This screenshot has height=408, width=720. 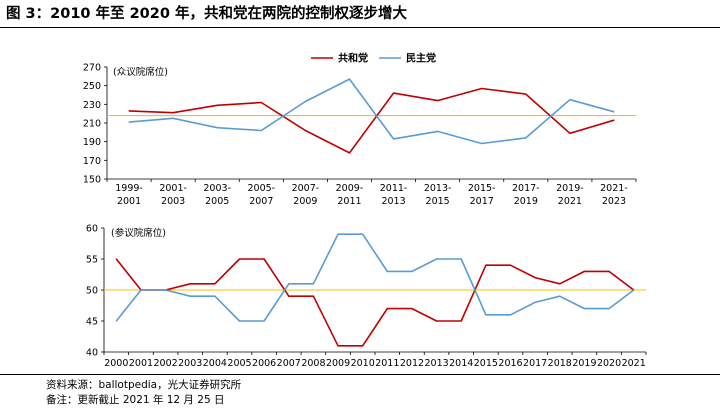 I want to click on x-tick-label-1-14-0: 2014, so click(x=461, y=363).